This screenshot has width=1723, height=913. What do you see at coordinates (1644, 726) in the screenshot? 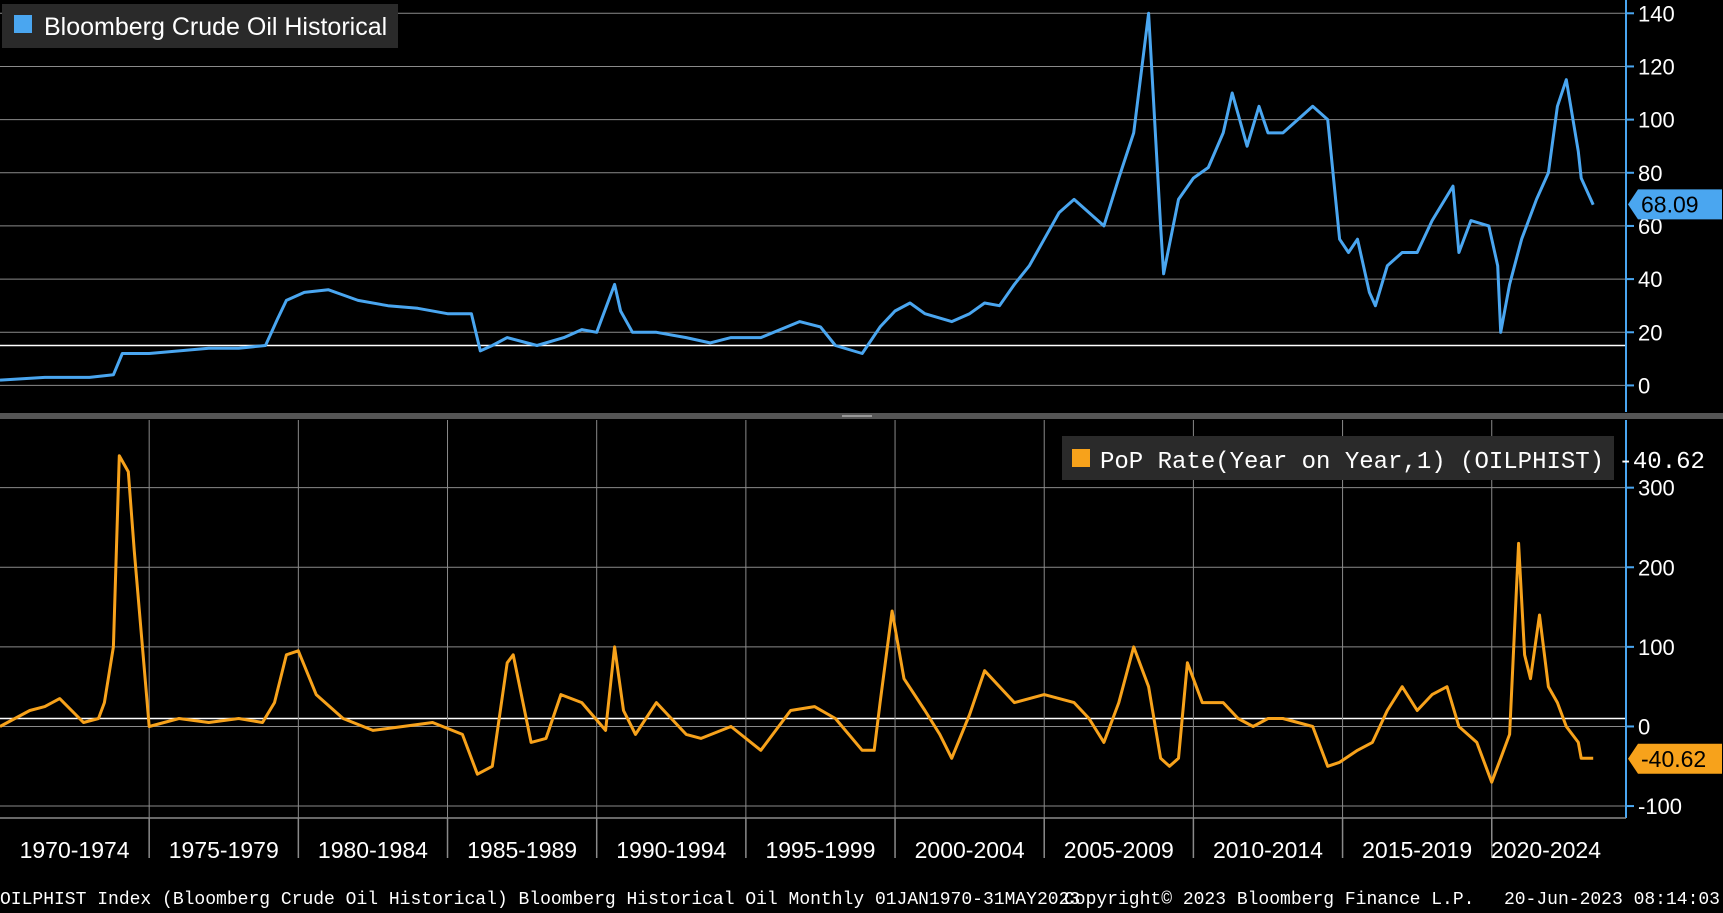
I see `bottom-y-tick-label: 0` at bounding box center [1644, 726].